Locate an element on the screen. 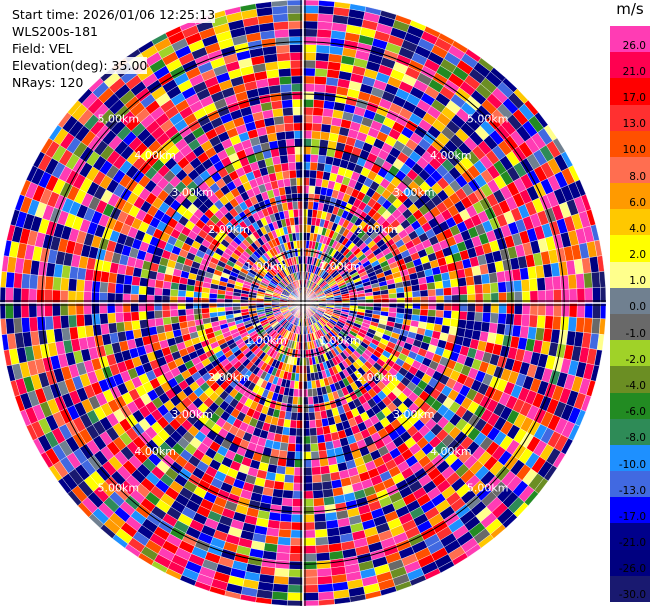  colorbar-cell: 26.0 is located at coordinates (630, 39).